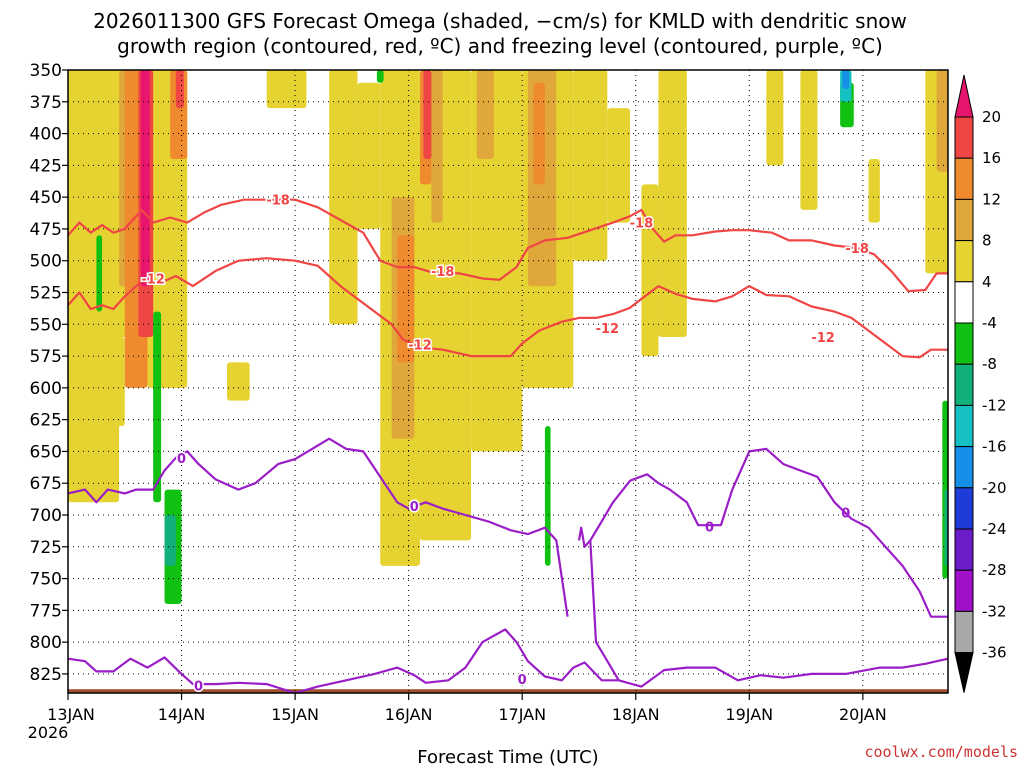 The width and height of the screenshot is (1024, 768). I want to click on shade-region--4-4, so click(547, 496).